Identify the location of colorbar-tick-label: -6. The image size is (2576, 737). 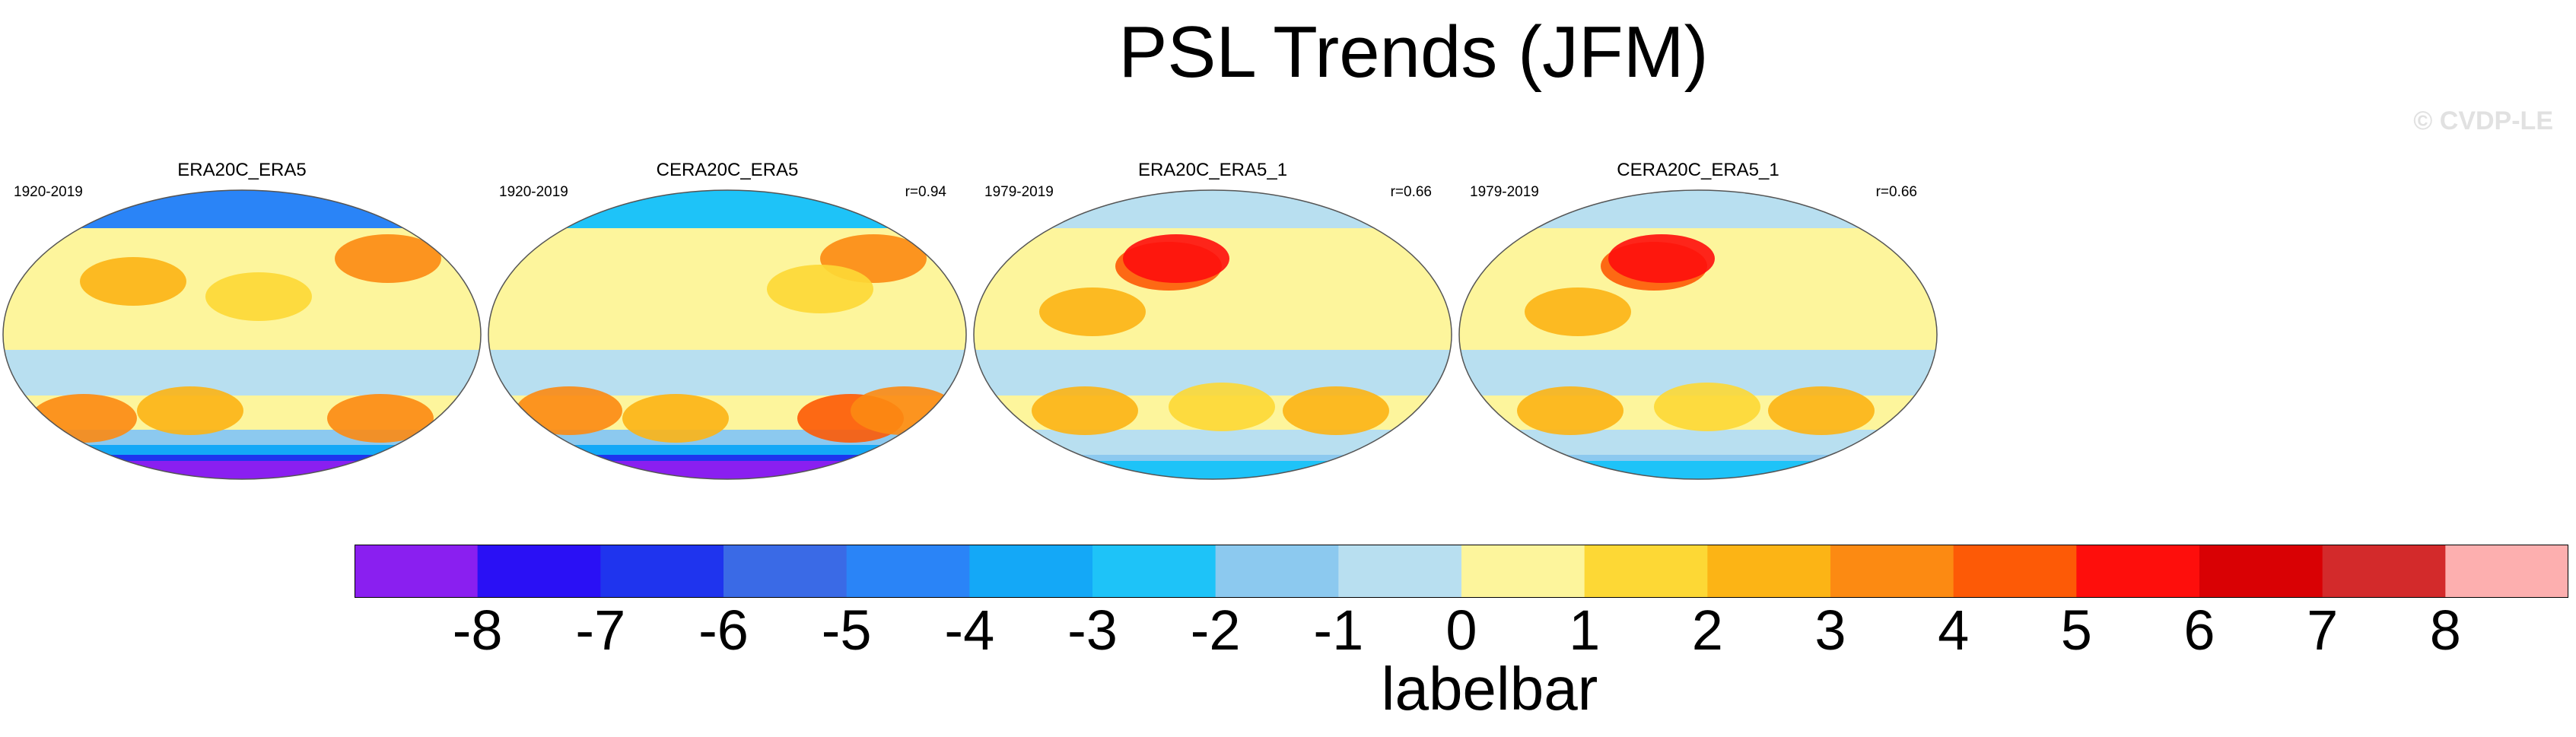
(724, 630).